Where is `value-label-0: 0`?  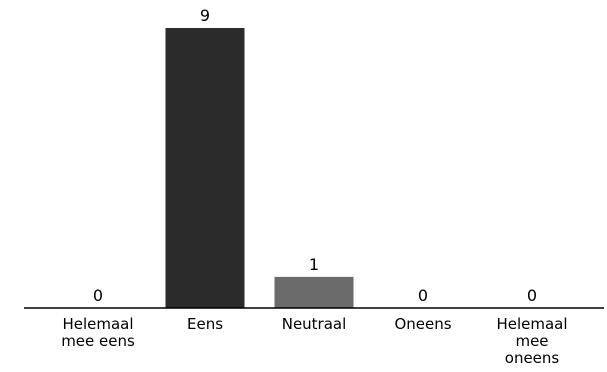 value-label-0: 0 is located at coordinates (98, 295).